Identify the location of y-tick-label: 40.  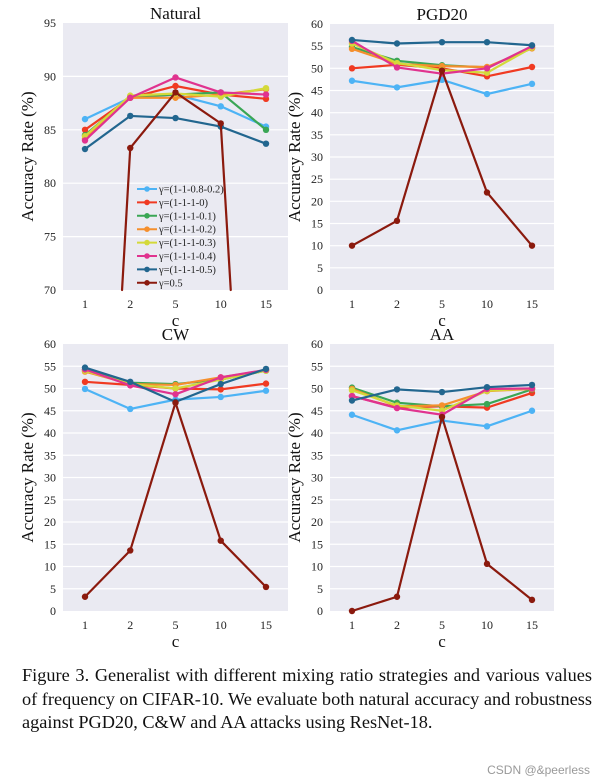
(317, 113).